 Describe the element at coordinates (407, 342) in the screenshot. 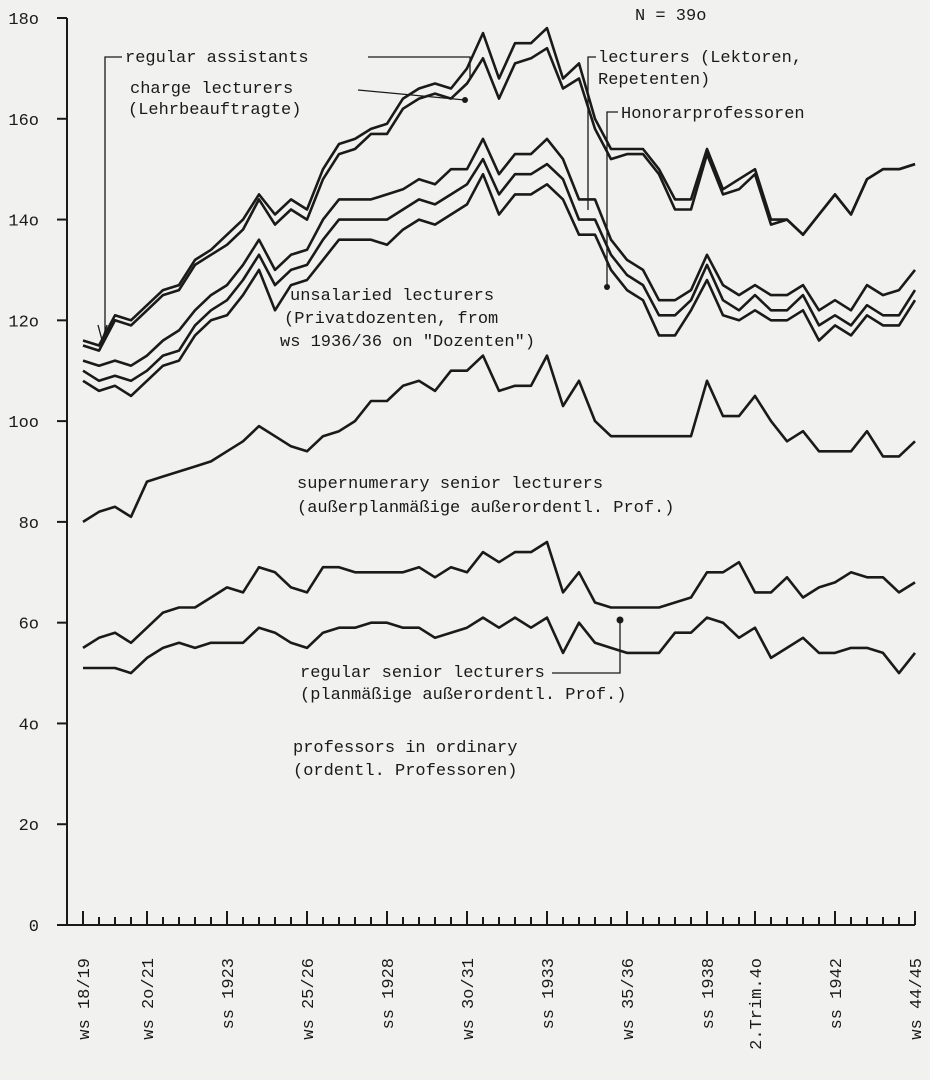

I see `series-label: ws 1936/36 on "Dozenten")` at that location.